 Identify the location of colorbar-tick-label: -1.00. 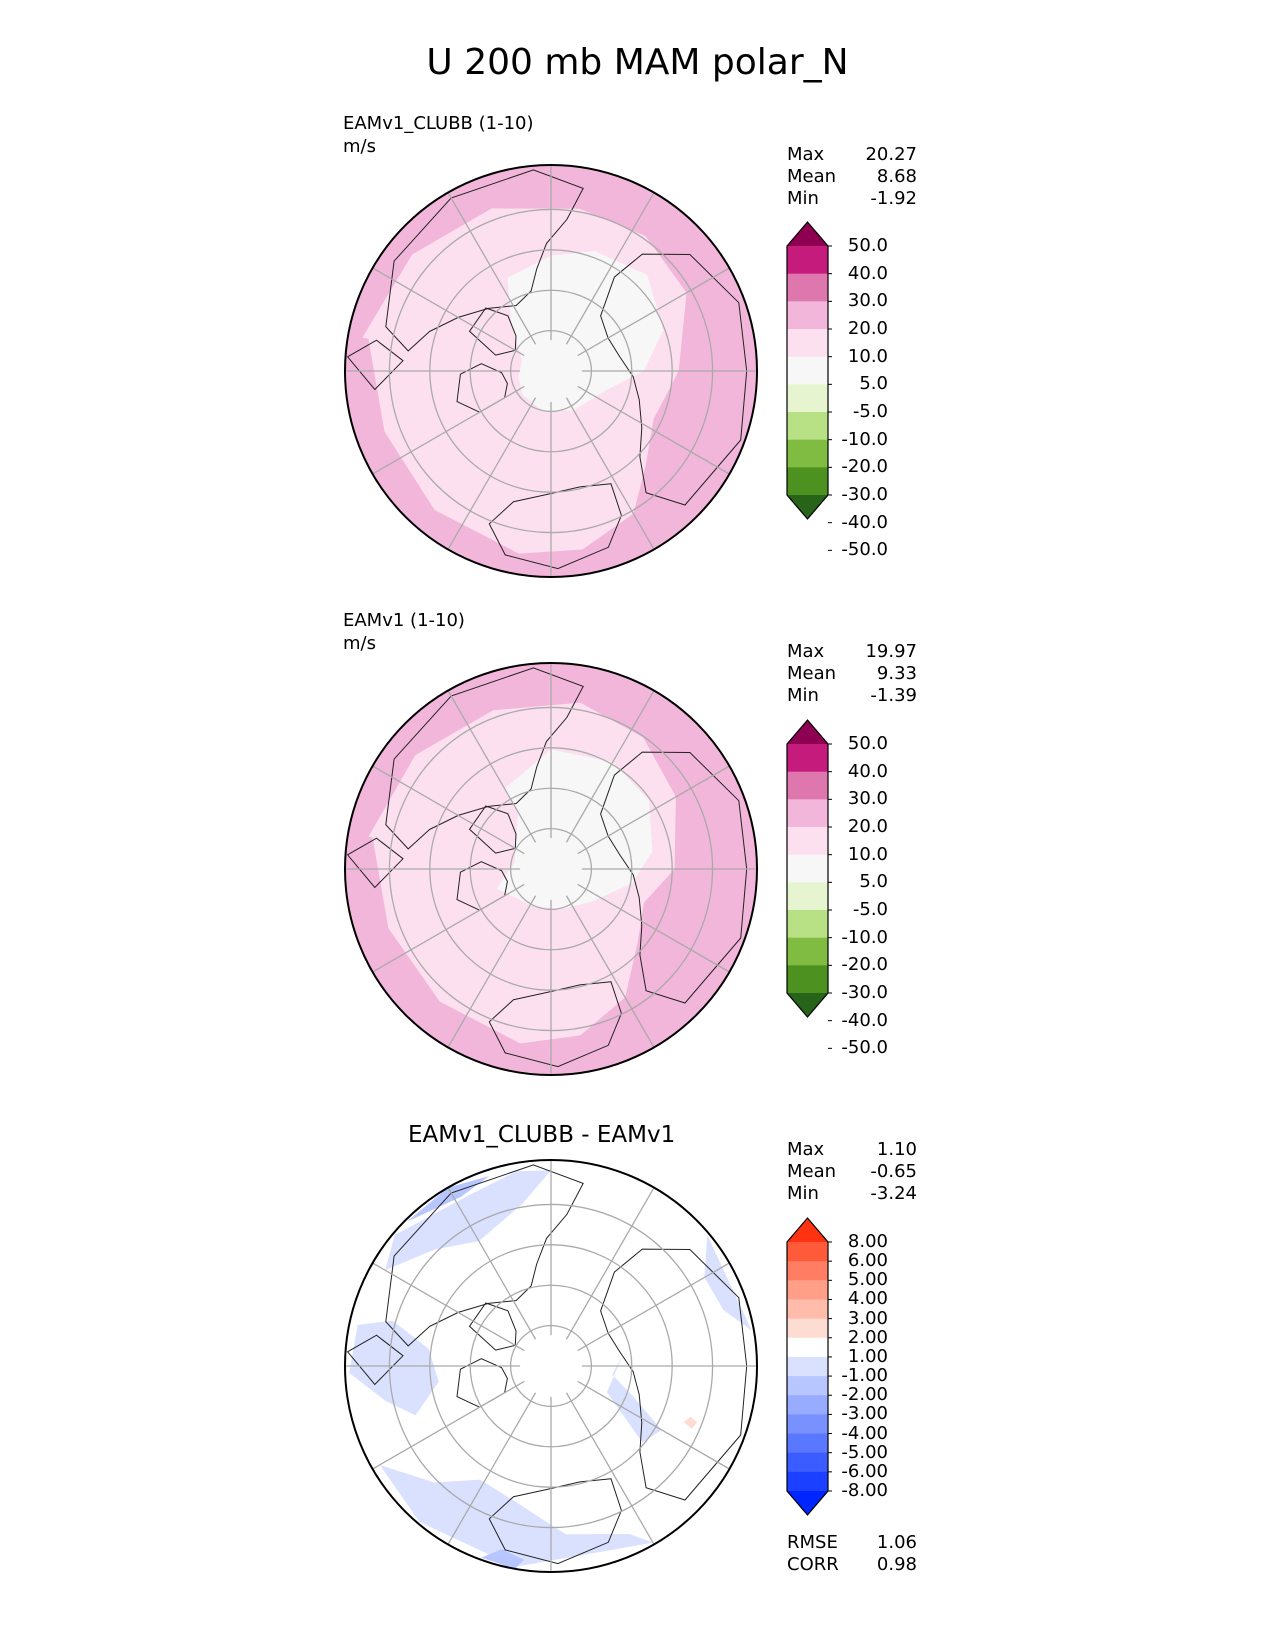
(864, 1376).